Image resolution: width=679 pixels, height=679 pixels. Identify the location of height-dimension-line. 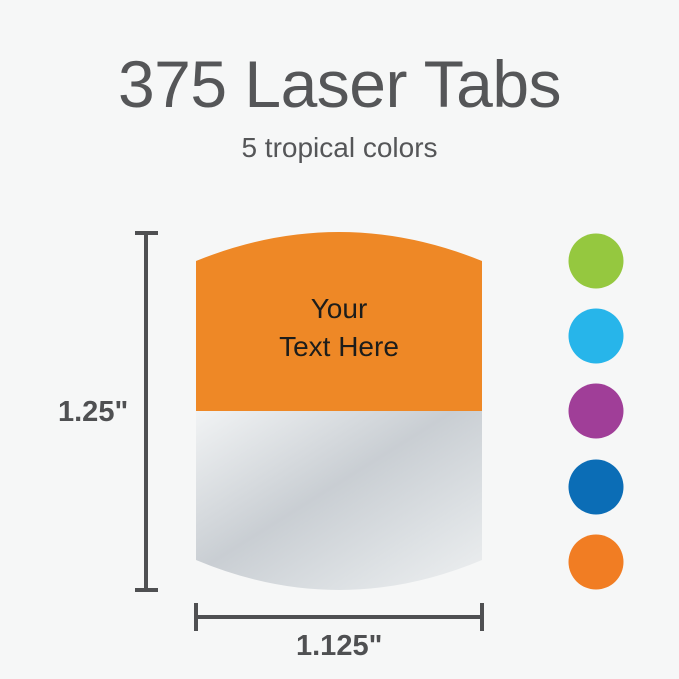
(146, 411).